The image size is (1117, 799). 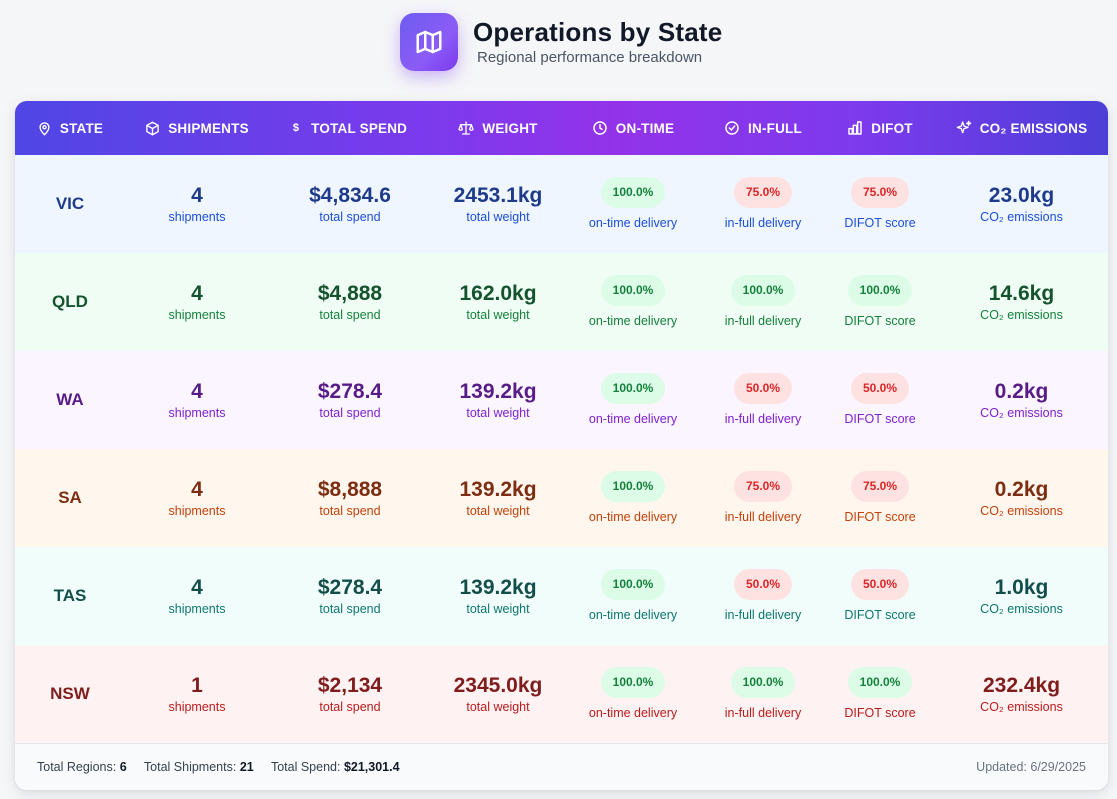 What do you see at coordinates (466, 128) in the screenshot?
I see `scale-icon` at bounding box center [466, 128].